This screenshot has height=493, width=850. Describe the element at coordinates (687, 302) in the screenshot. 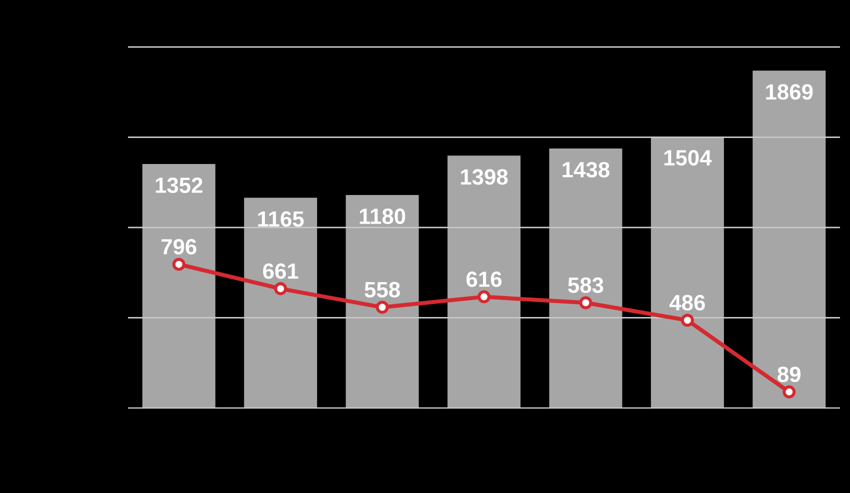

I see `data-label: 486` at that location.